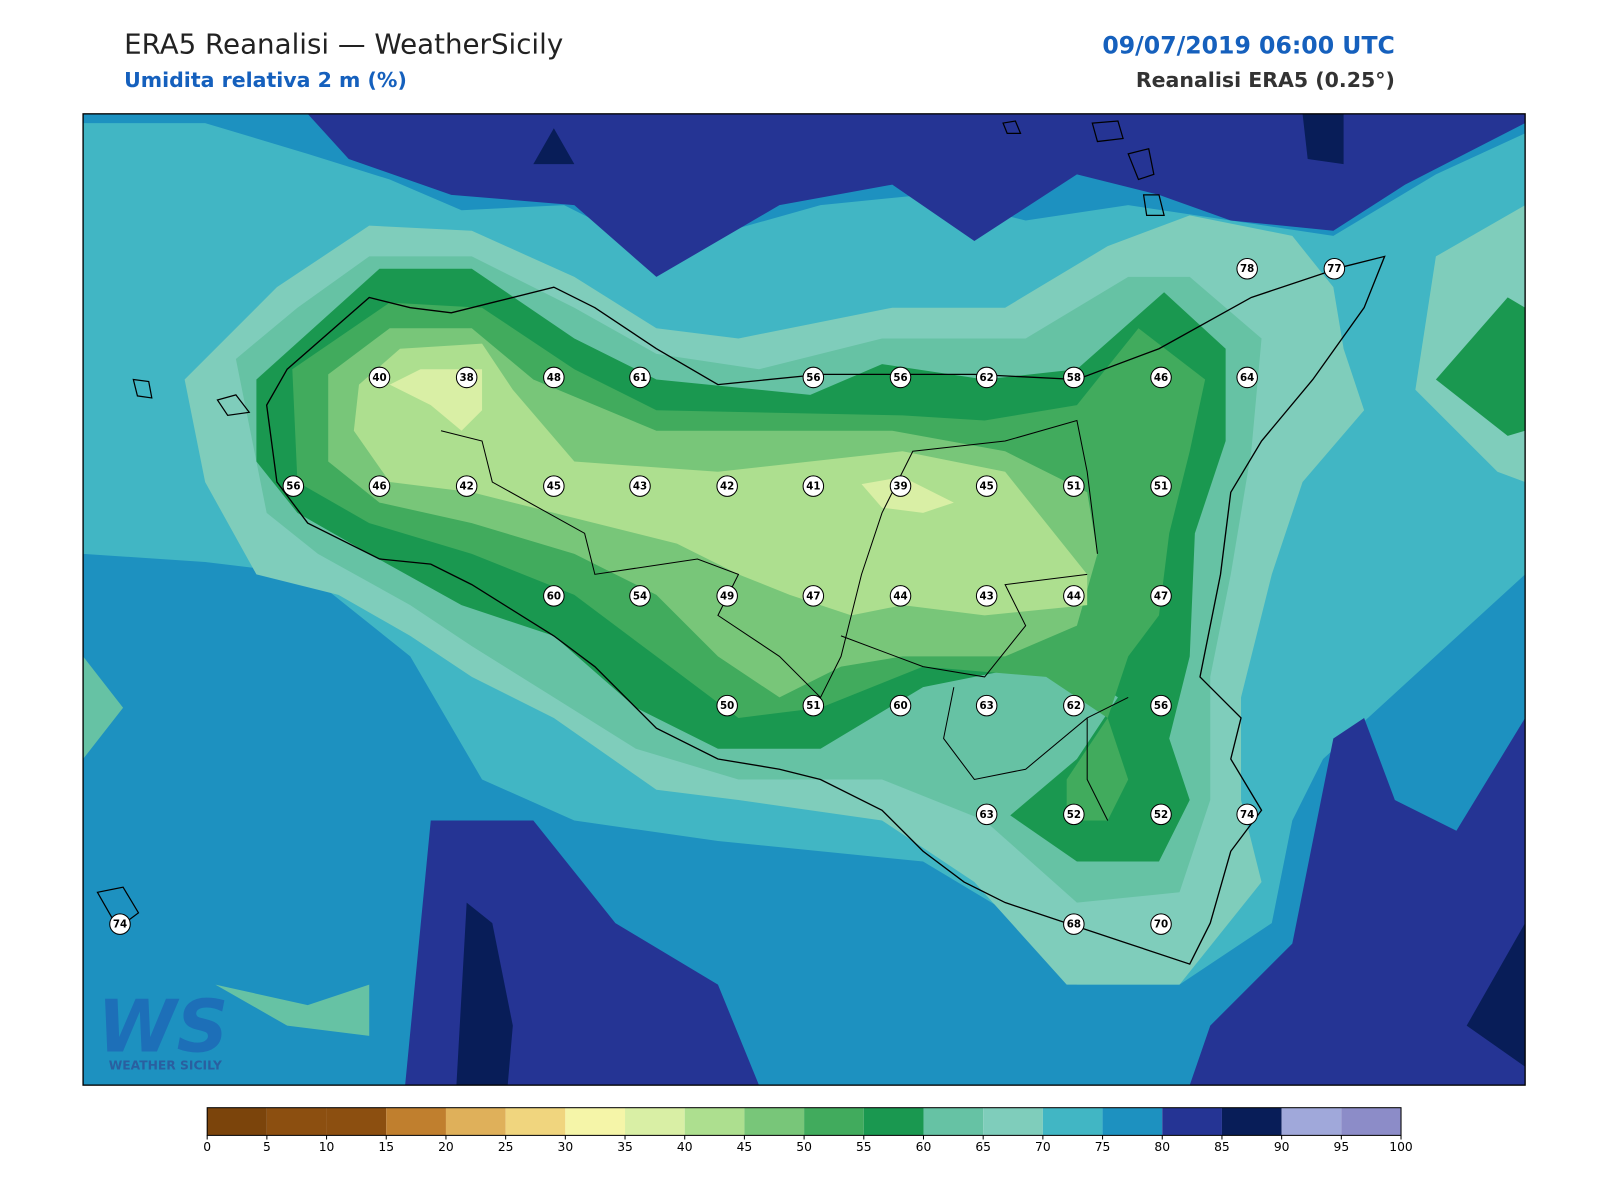 This screenshot has height=1200, width=1600. What do you see at coordinates (566, 1147) in the screenshot?
I see `colorbar-tick-label: 30` at bounding box center [566, 1147].